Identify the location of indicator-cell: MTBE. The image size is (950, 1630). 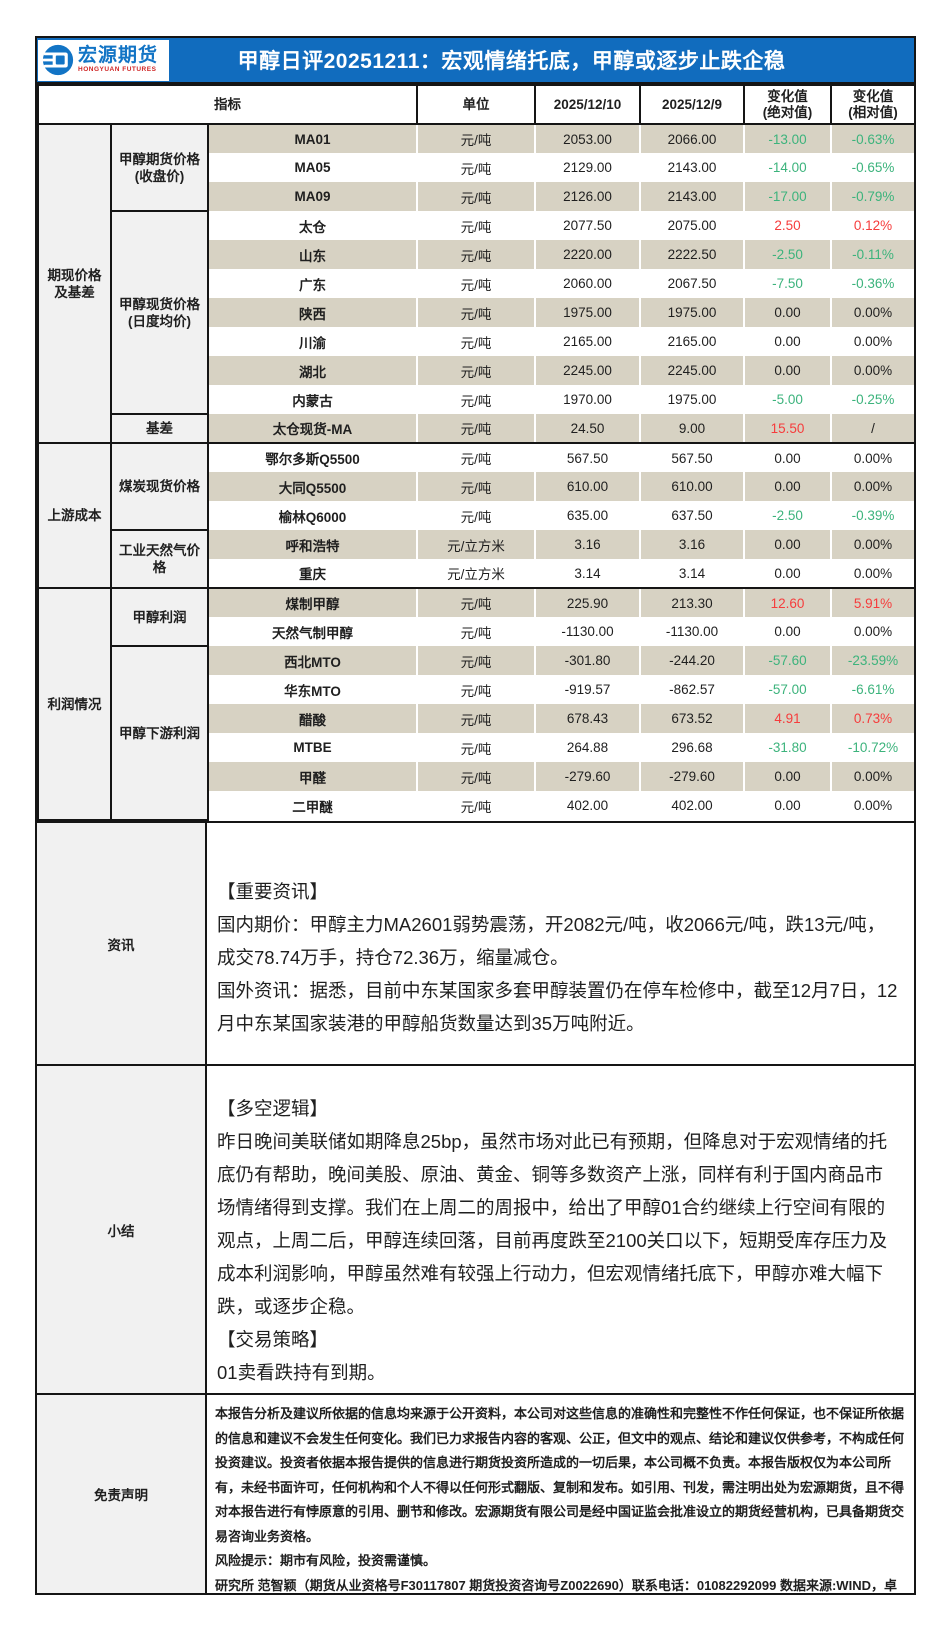
(313, 747).